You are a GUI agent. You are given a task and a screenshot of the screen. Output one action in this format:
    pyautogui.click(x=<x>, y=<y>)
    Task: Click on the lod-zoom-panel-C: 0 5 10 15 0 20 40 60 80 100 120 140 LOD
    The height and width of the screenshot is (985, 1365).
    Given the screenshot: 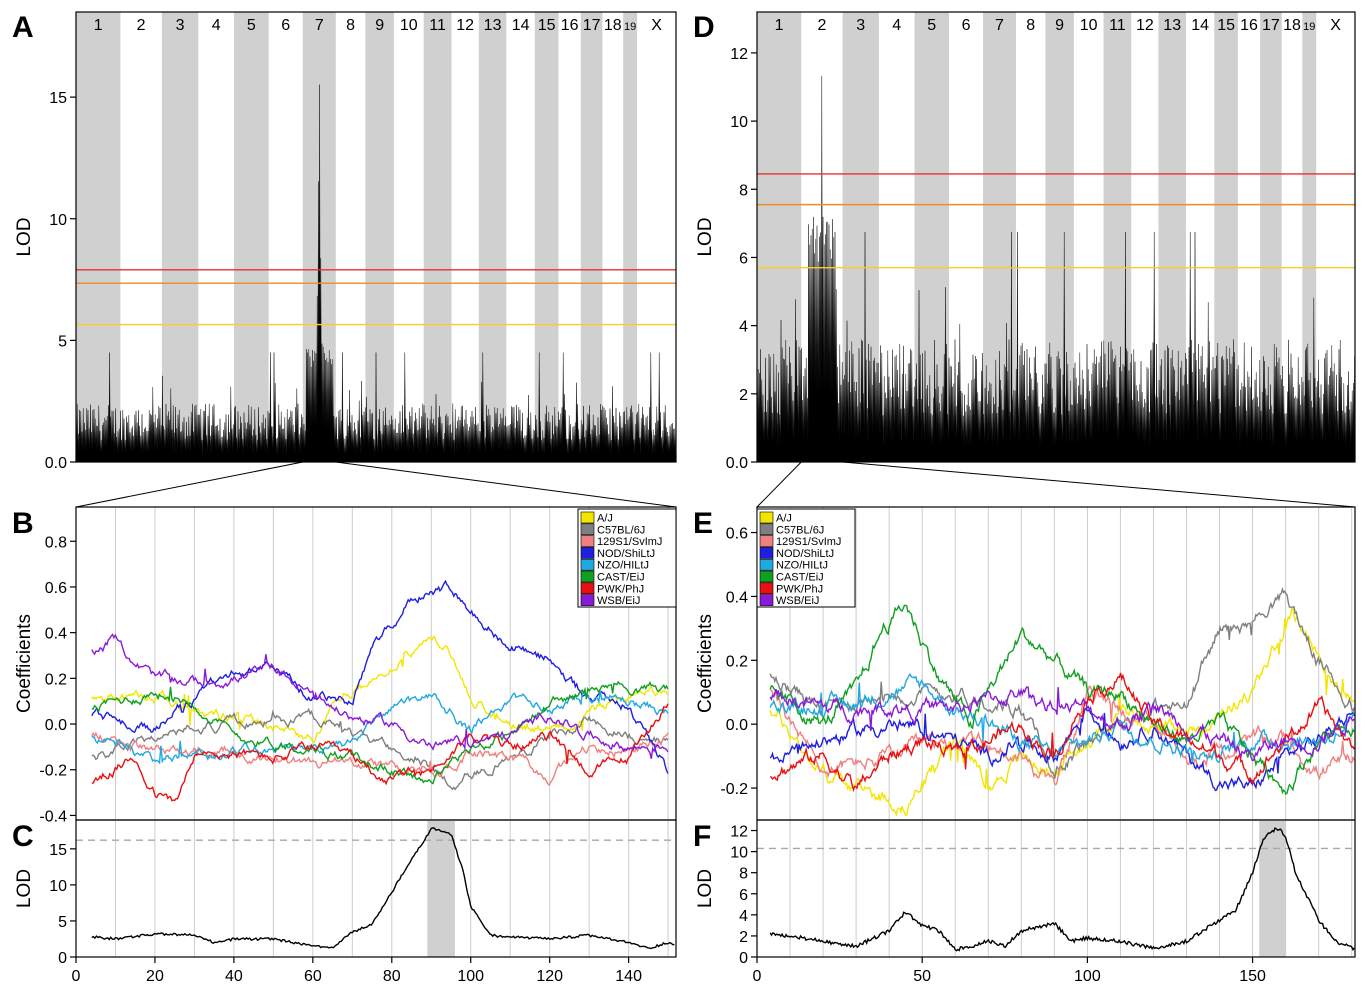 What is the action you would take?
    pyautogui.click(x=345, y=902)
    